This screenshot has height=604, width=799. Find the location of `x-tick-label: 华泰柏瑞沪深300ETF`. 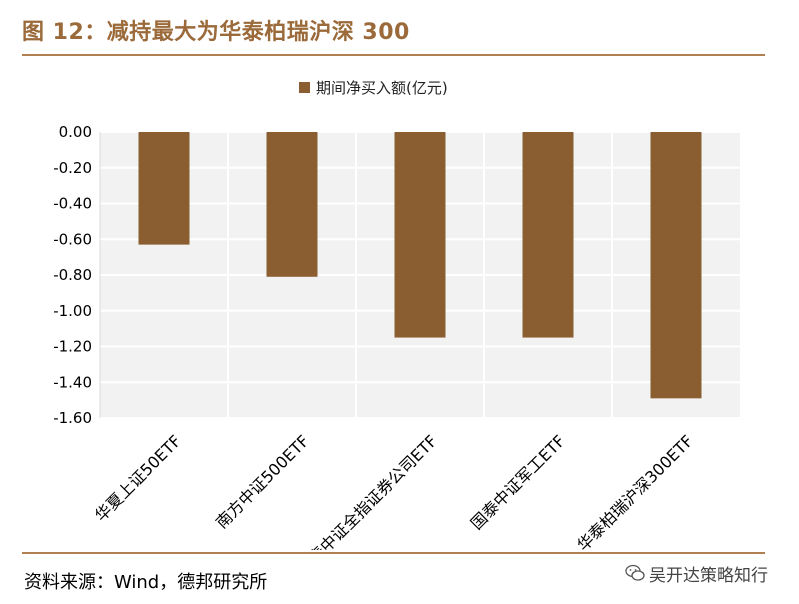

x-tick-label: 华泰柏瑞沪深300ETF is located at coordinates (634, 490).